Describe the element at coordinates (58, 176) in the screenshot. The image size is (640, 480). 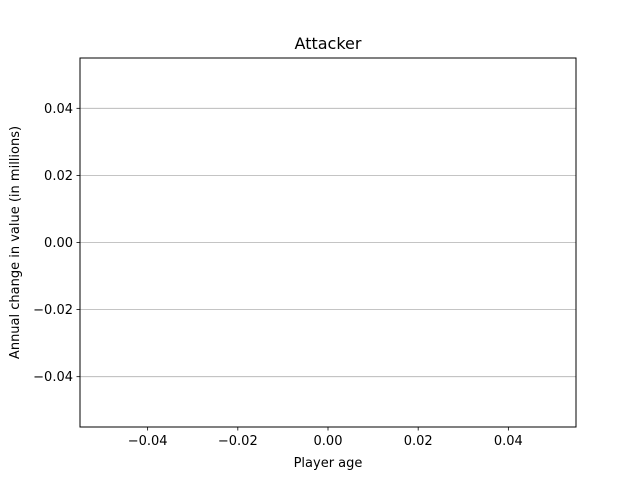
I see `y-tick-label: 0.02` at that location.